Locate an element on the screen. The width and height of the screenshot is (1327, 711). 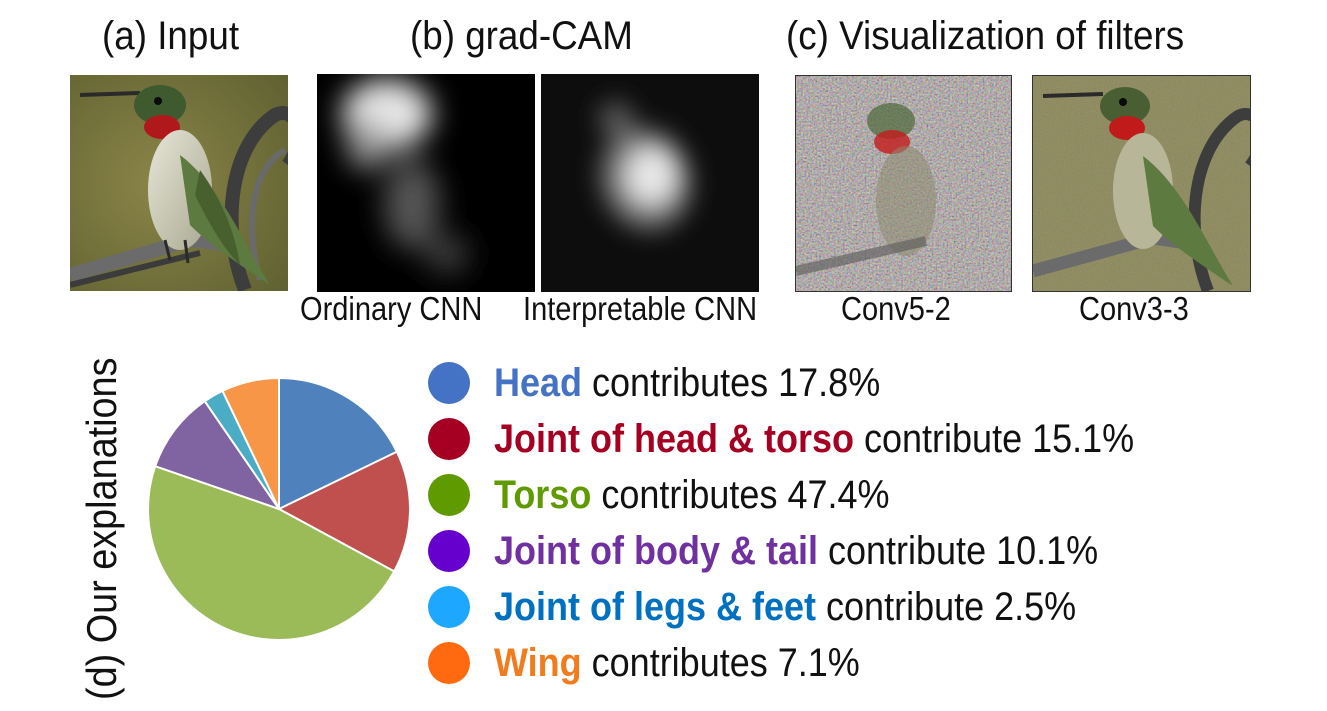
pie-slice-head is located at coordinates (338, 443).